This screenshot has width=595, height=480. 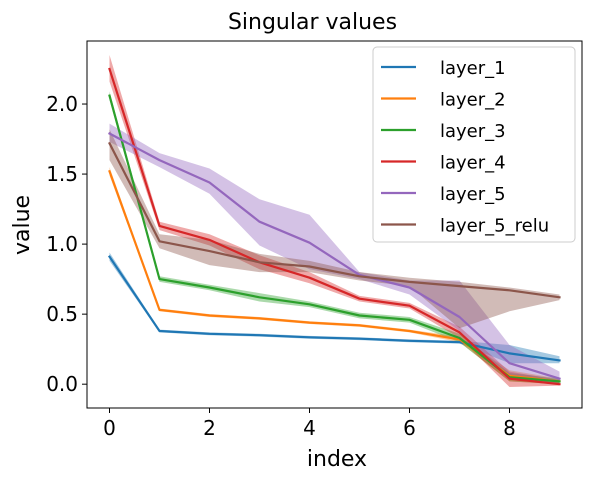 I want to click on legend-label-layer_4: layer_4, so click(x=473, y=163).